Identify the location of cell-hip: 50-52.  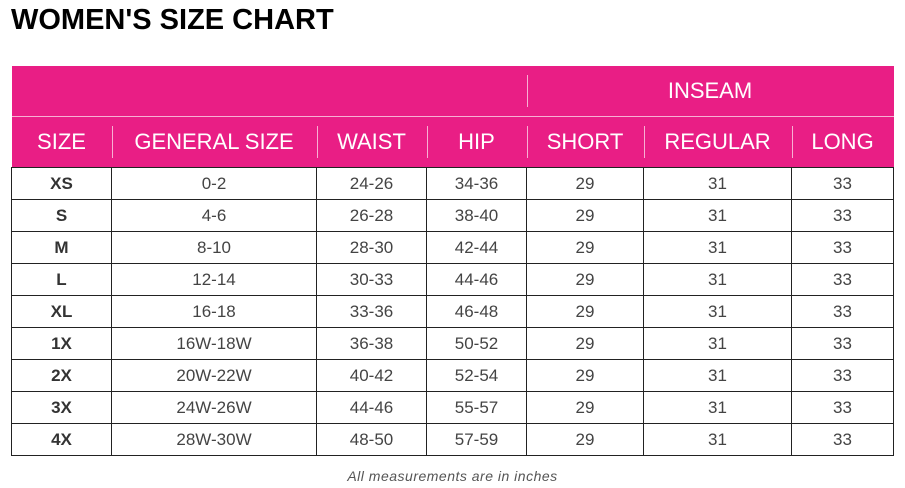
(476, 343).